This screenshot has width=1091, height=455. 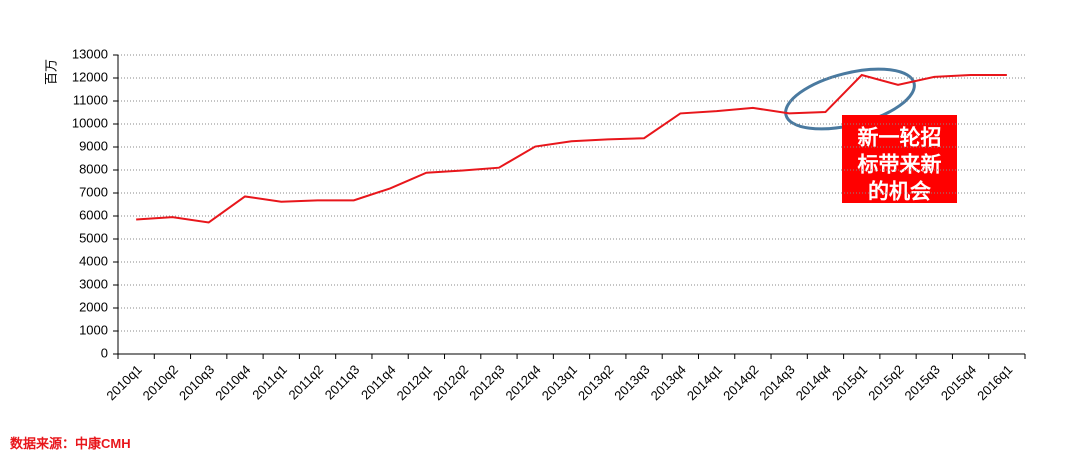 I want to click on y-tick-label: 10000, so click(x=90, y=122).